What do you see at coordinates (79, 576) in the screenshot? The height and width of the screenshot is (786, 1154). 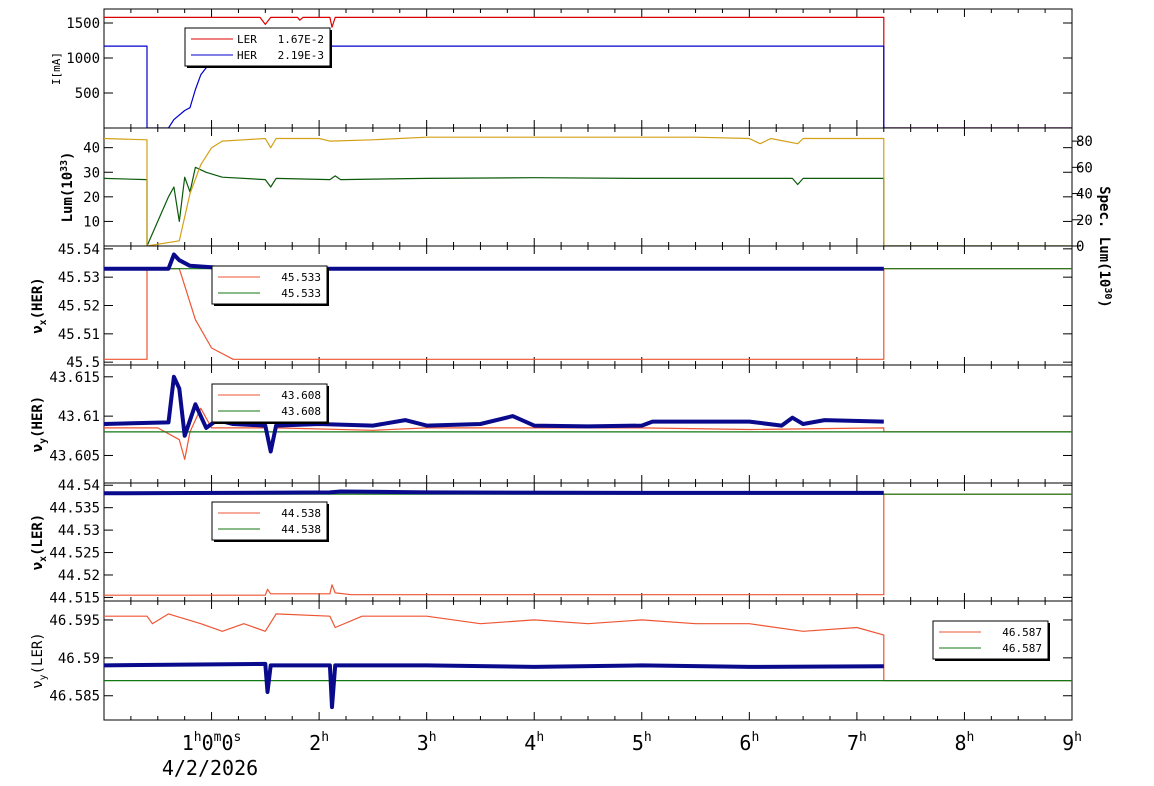 I see `y-tick-label: 44.52` at bounding box center [79, 576].